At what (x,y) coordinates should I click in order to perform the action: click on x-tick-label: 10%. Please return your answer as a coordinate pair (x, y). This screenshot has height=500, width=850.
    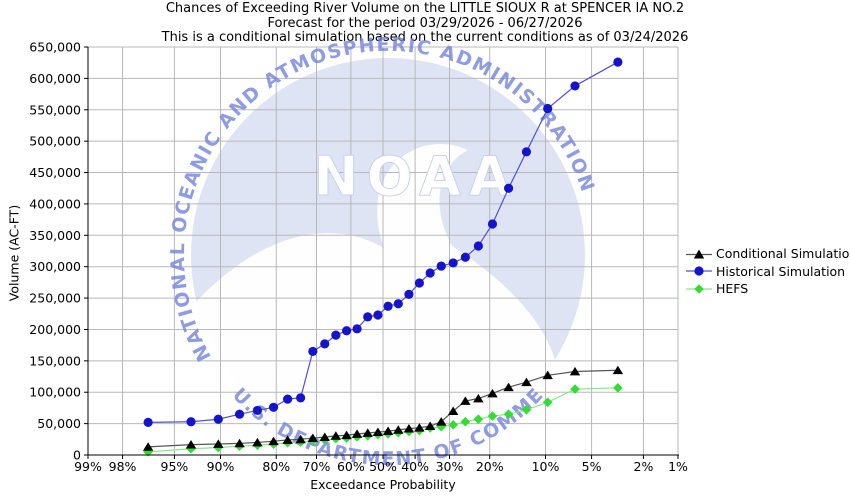
    Looking at the image, I should click on (546, 466).